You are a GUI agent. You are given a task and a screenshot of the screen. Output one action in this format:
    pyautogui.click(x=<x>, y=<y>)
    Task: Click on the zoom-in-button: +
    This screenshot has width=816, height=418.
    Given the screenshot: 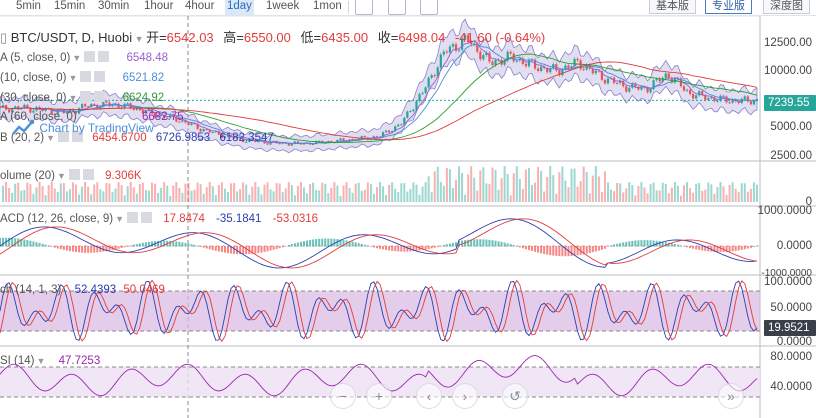 What is the action you would take?
    pyautogui.click(x=379, y=396)
    